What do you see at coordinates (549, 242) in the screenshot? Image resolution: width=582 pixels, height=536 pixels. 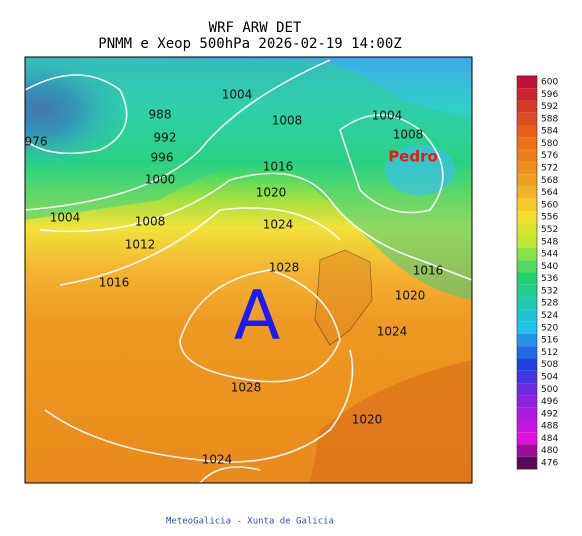 I see `colorbar-label: 548` at bounding box center [549, 242].